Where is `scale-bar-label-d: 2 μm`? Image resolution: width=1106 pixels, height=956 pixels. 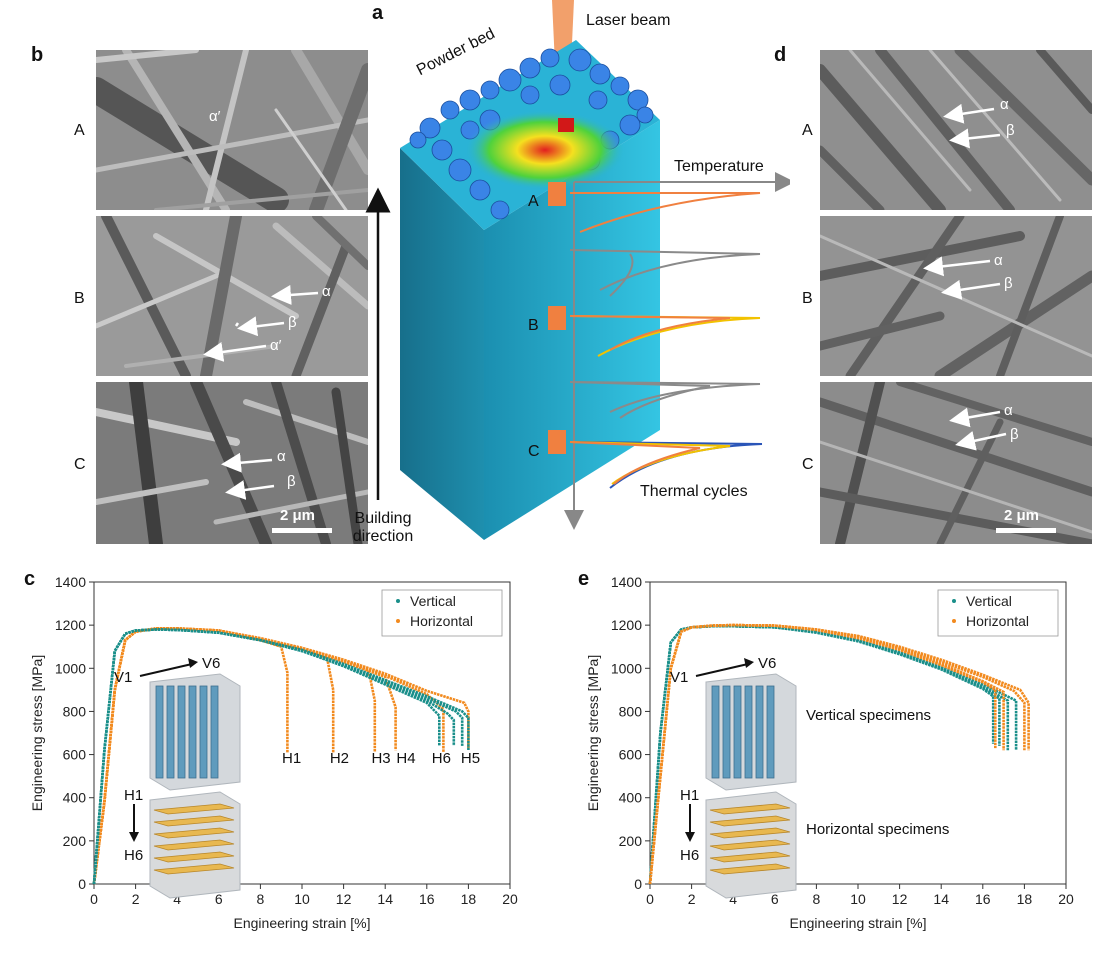 scale-bar-label-d: 2 μm is located at coordinates (1022, 515).